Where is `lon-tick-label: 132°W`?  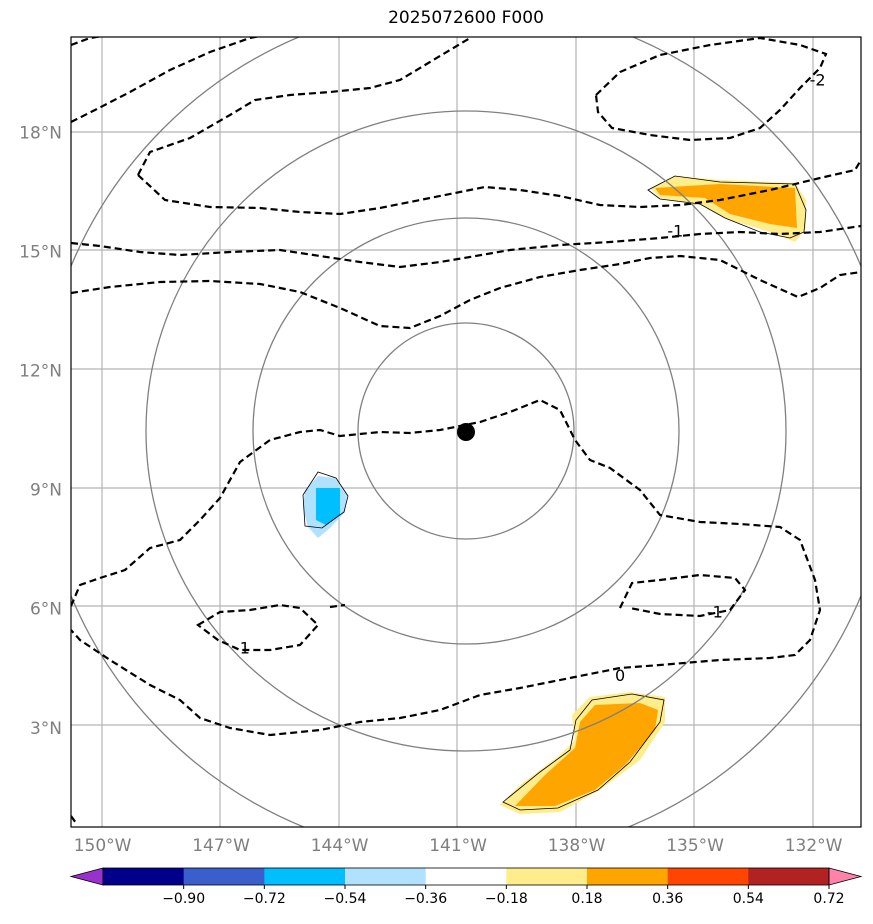 lon-tick-label: 132°W is located at coordinates (814, 846).